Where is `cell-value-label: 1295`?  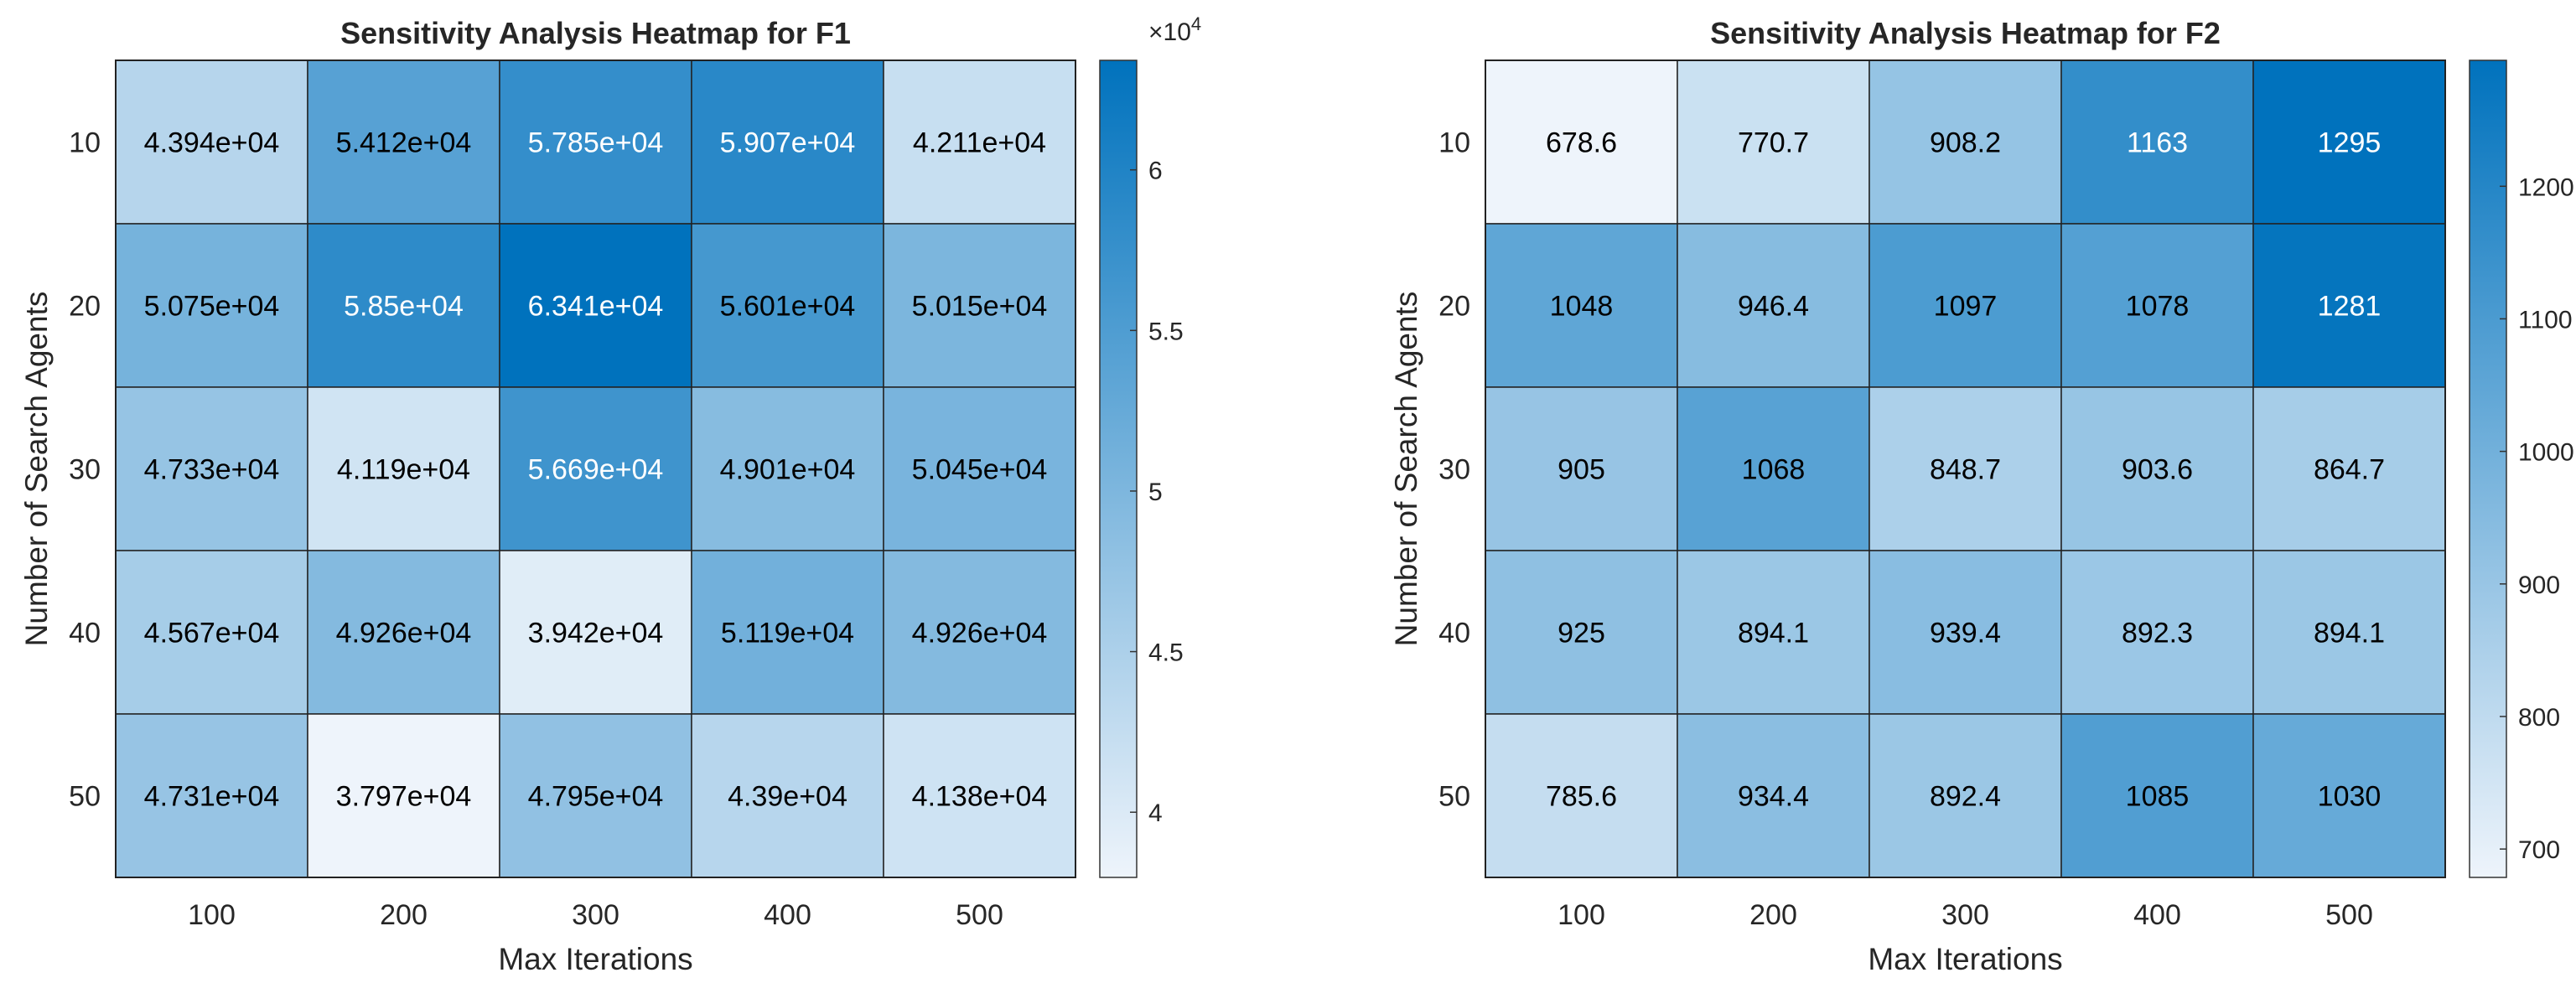 cell-value-label: 1295 is located at coordinates (2350, 143).